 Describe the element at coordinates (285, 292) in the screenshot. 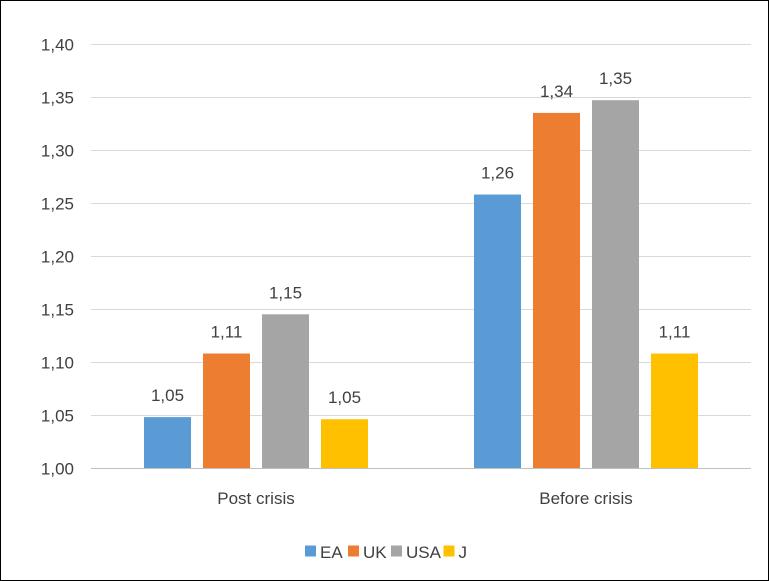

I see `data-label: 1,15` at that location.